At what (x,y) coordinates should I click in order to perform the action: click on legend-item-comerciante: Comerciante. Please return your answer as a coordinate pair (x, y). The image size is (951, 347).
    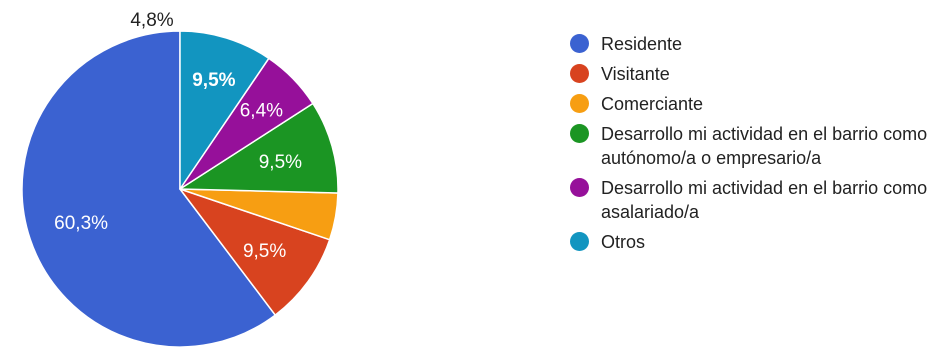
    Looking at the image, I should click on (750, 104).